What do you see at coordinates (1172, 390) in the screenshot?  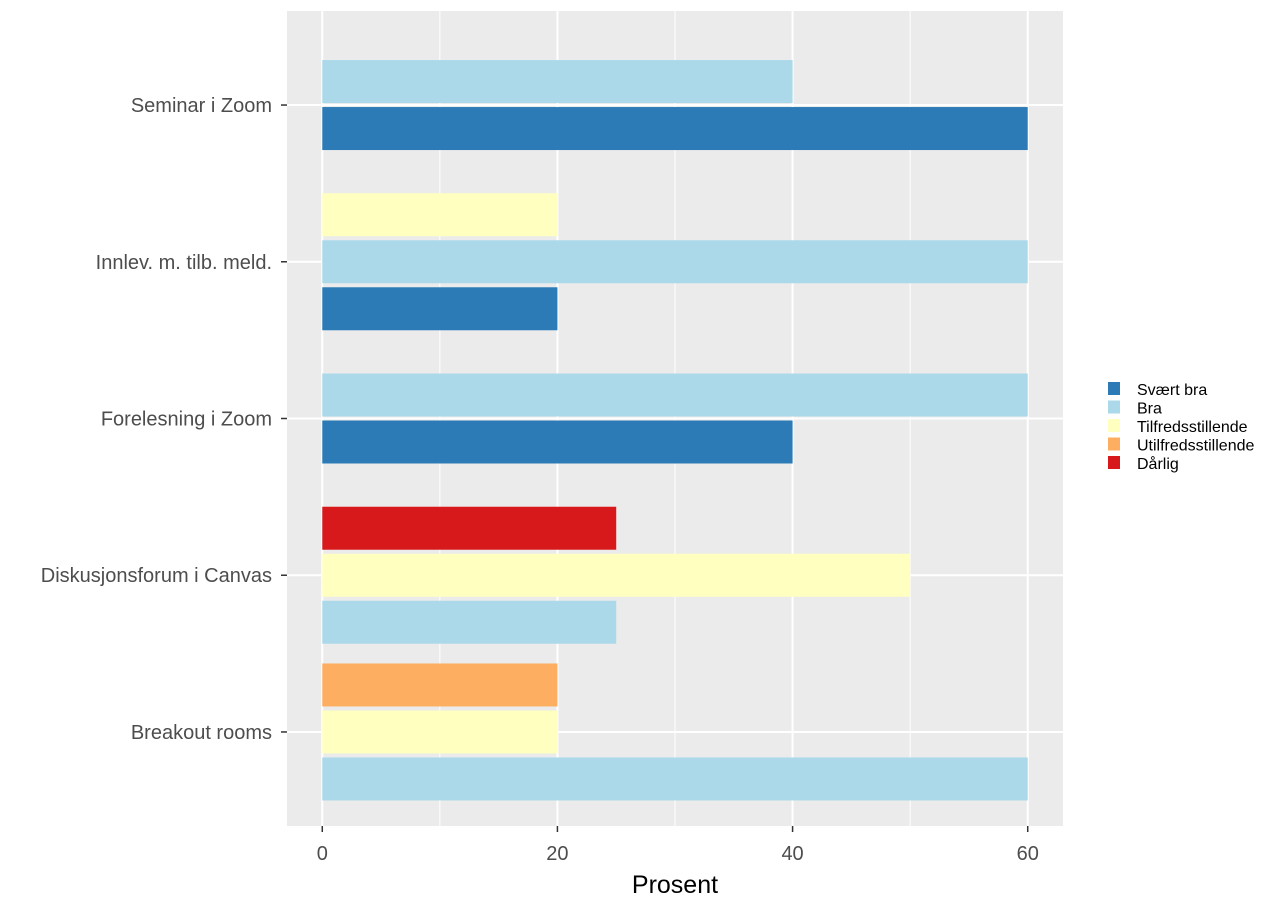 I see `legend-label: Svært bra` at bounding box center [1172, 390].